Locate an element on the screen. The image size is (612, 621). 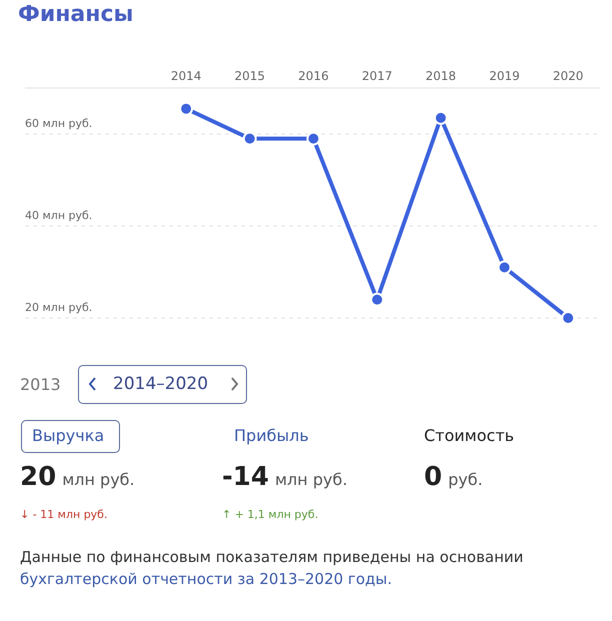
text: Прибыль is located at coordinates (271, 435).